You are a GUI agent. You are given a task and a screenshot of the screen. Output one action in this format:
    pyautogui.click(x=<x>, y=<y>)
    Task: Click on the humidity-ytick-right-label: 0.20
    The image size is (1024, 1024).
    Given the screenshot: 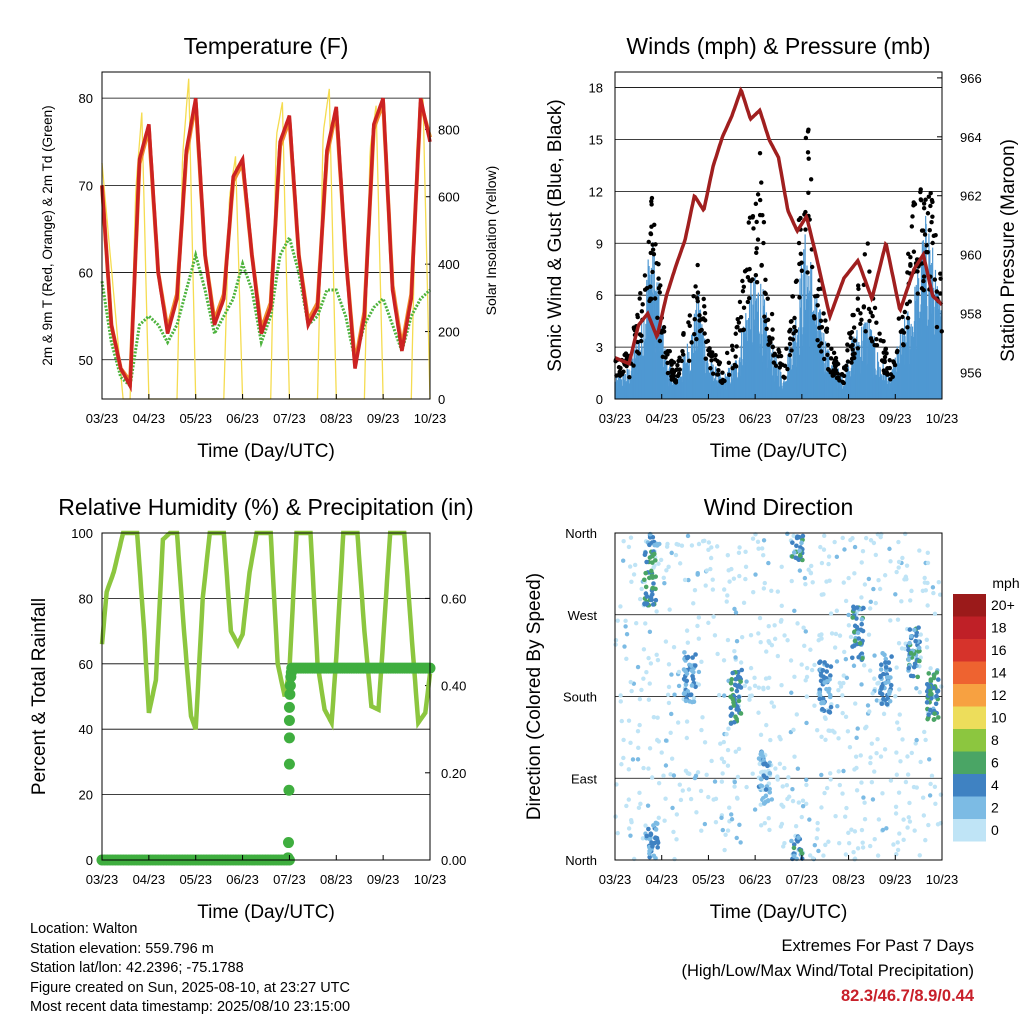 What is the action you would take?
    pyautogui.click(x=453, y=773)
    